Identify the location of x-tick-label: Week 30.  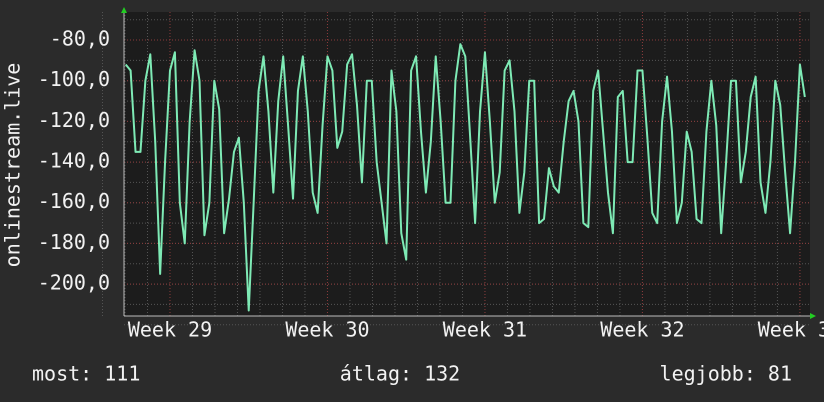
(327, 330).